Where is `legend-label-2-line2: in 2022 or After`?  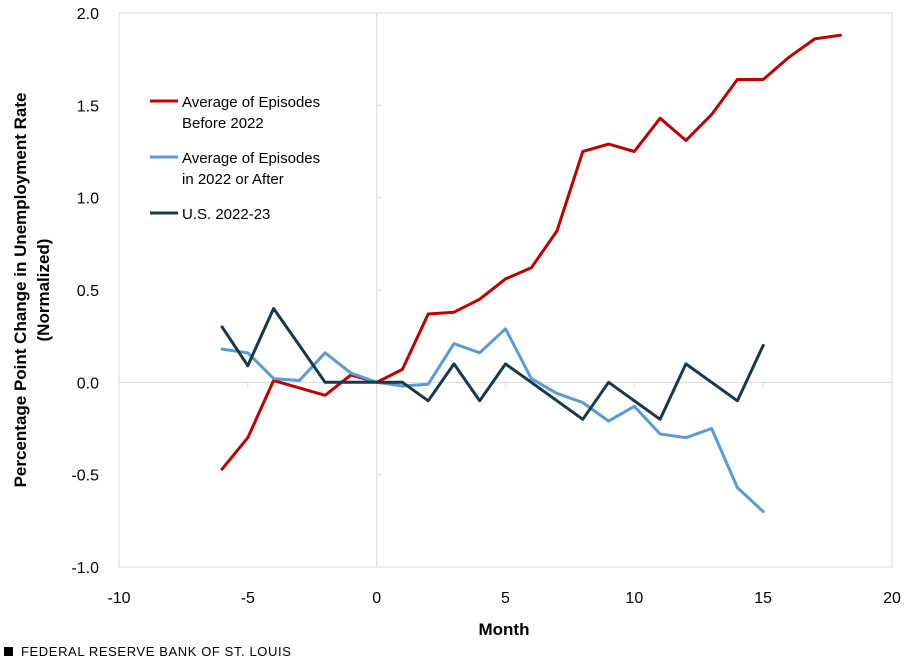
legend-label-2-line2: in 2022 or After is located at coordinates (233, 179).